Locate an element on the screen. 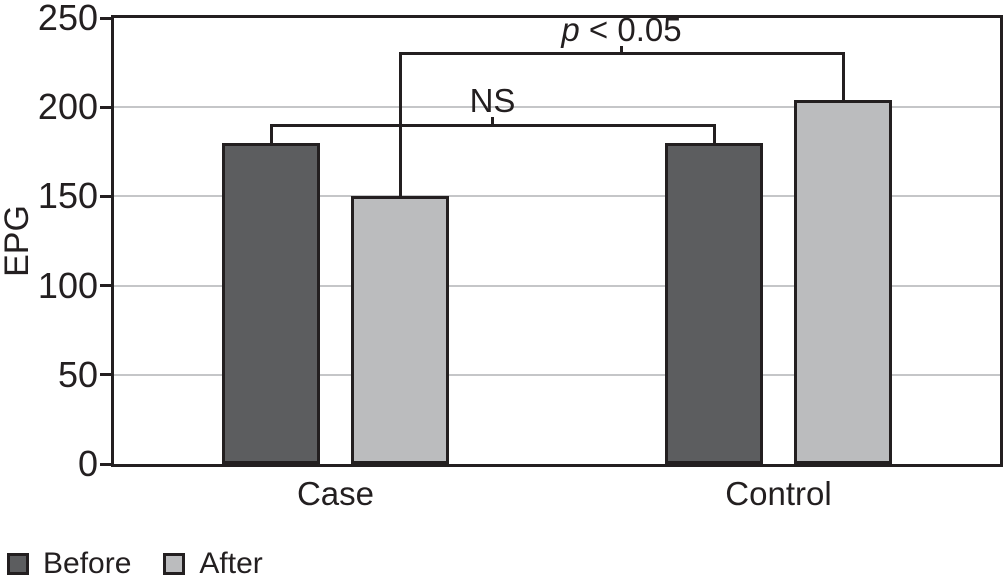  y-tick-label-100: 100 is located at coordinates (67, 285).